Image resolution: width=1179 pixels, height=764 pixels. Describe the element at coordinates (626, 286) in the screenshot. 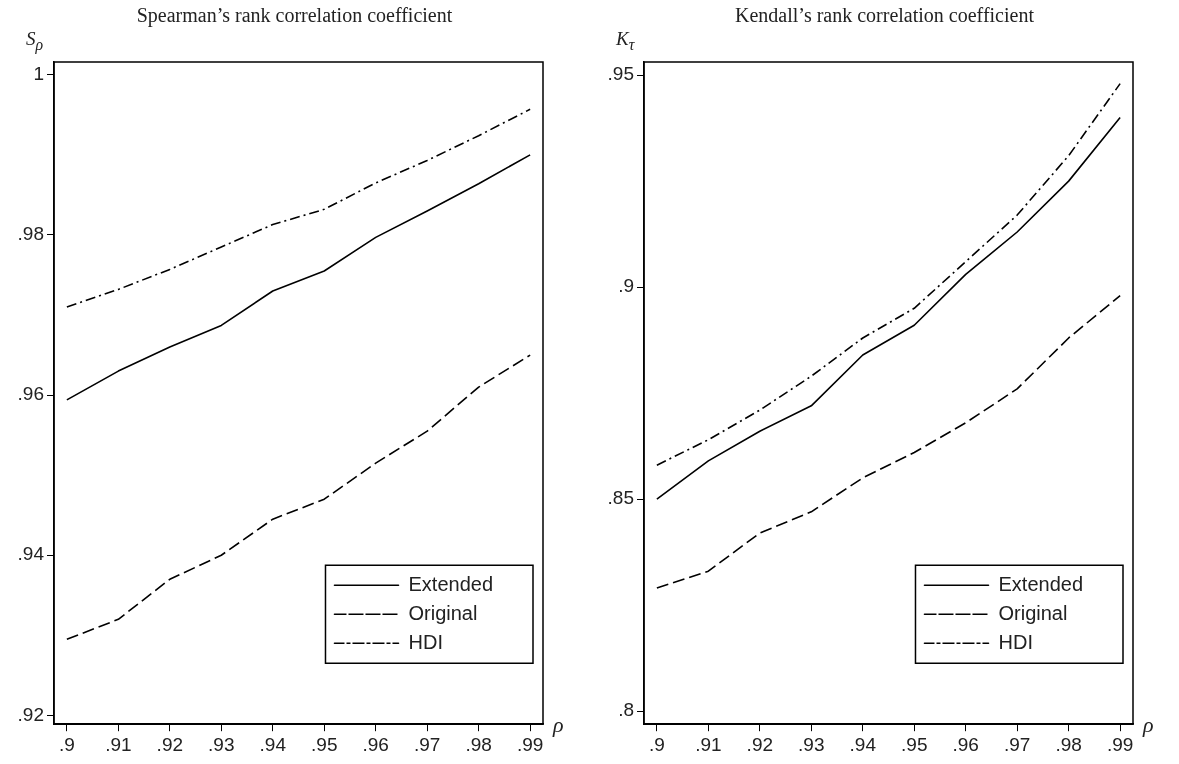

I see `y-tick-label: .9` at that location.